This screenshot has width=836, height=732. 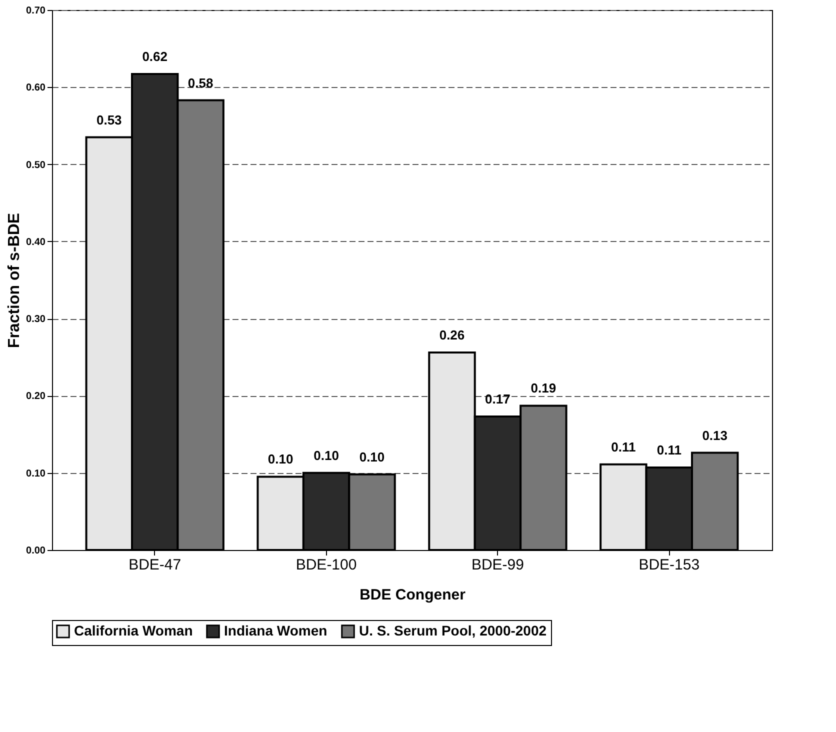 What do you see at coordinates (133, 630) in the screenshot?
I see `legend-label: California Woman` at bounding box center [133, 630].